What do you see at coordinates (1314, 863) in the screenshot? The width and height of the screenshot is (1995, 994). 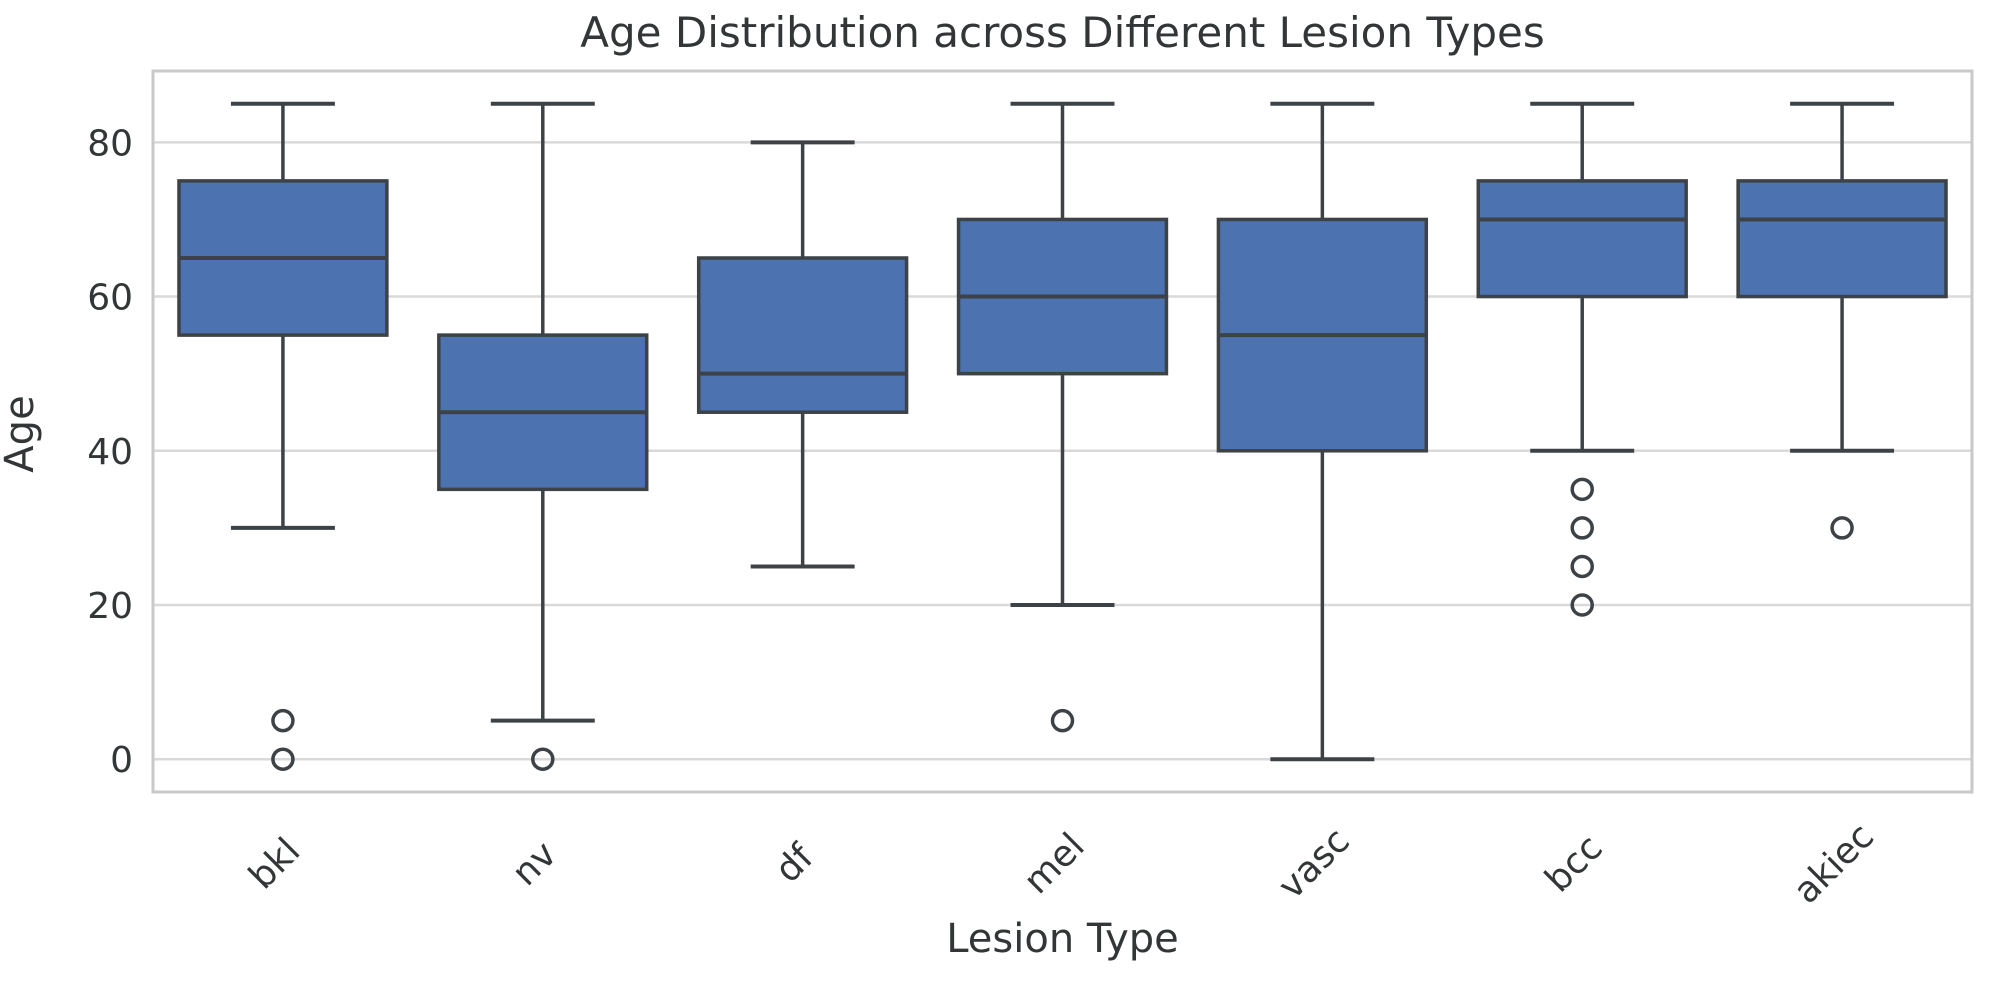 I see `x-tick-label-vasc: vasc` at bounding box center [1314, 863].